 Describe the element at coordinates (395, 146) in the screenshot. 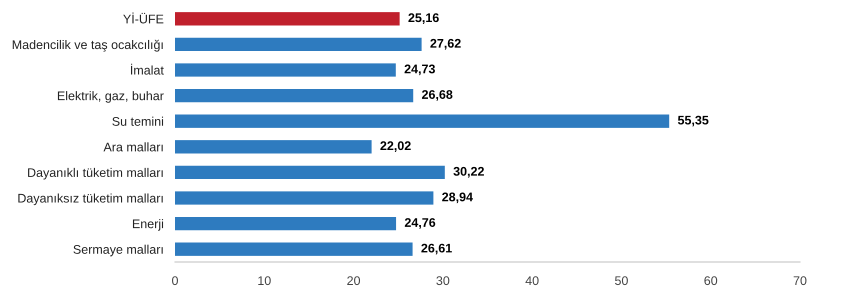

I see `data-label: 22,02` at that location.